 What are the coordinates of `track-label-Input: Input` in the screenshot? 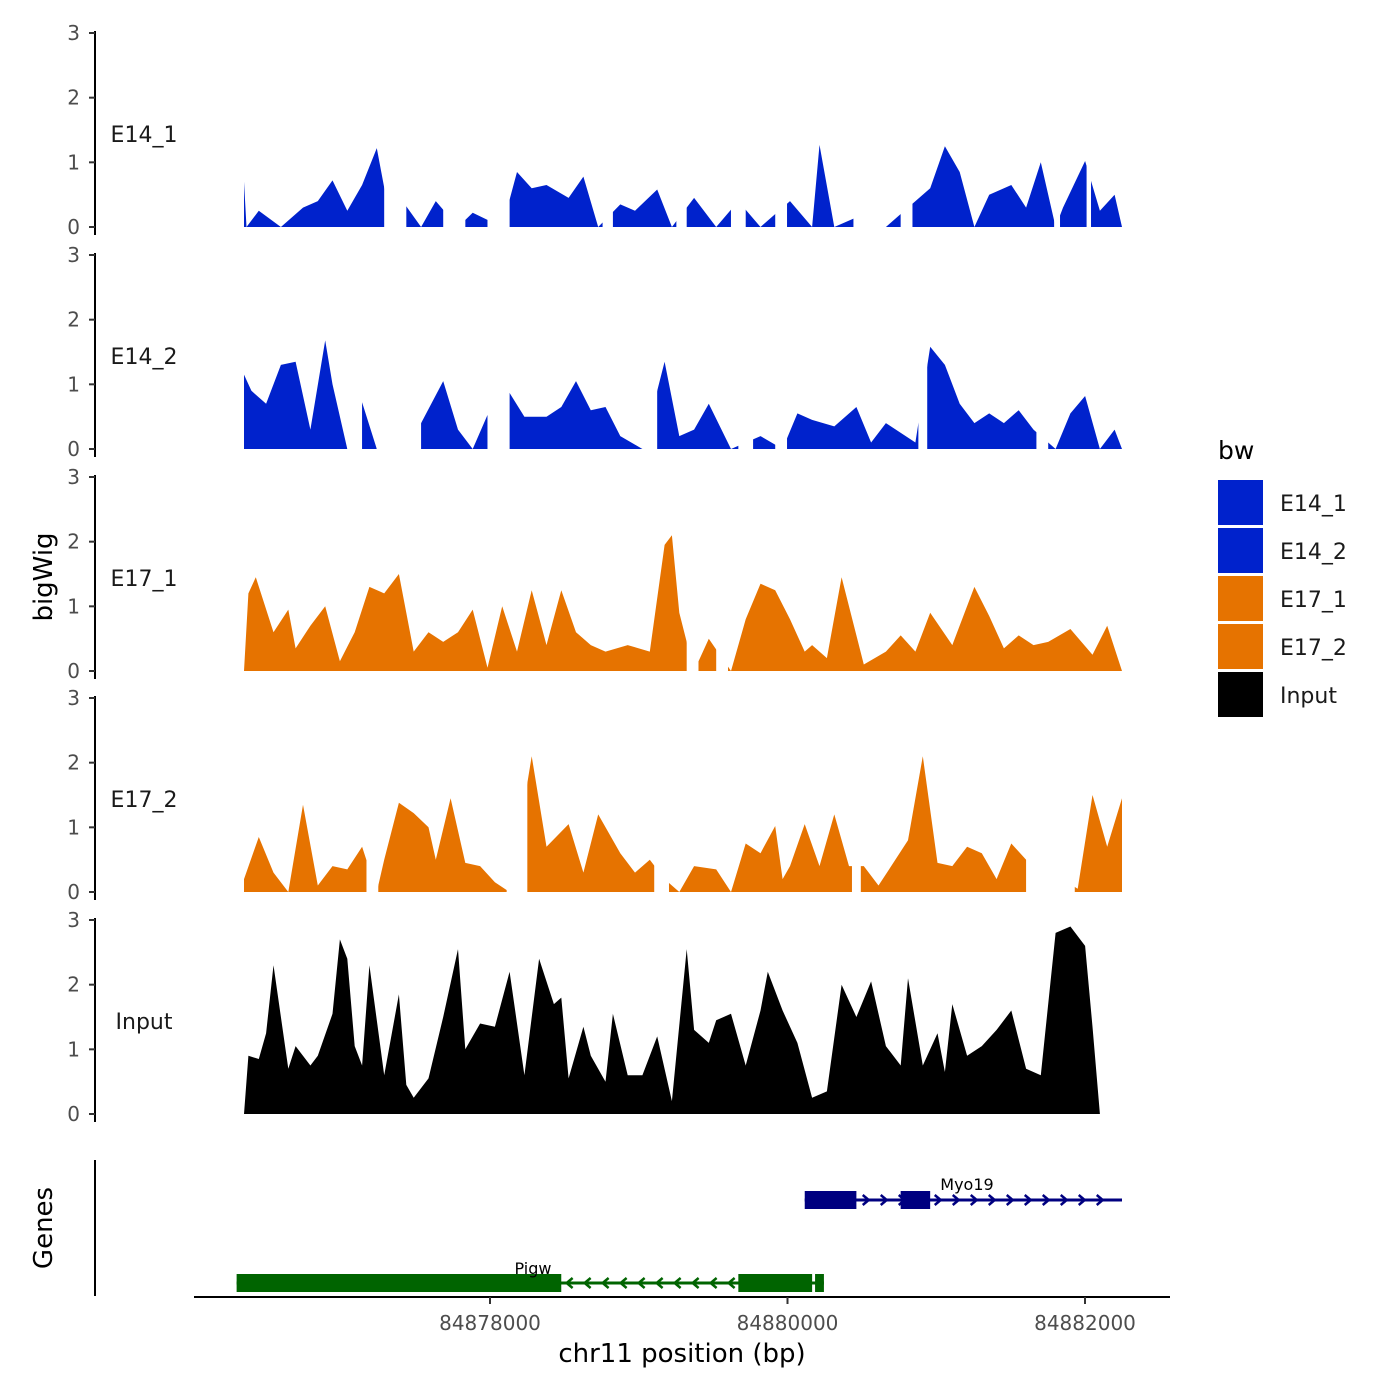 It's located at (144, 1022).